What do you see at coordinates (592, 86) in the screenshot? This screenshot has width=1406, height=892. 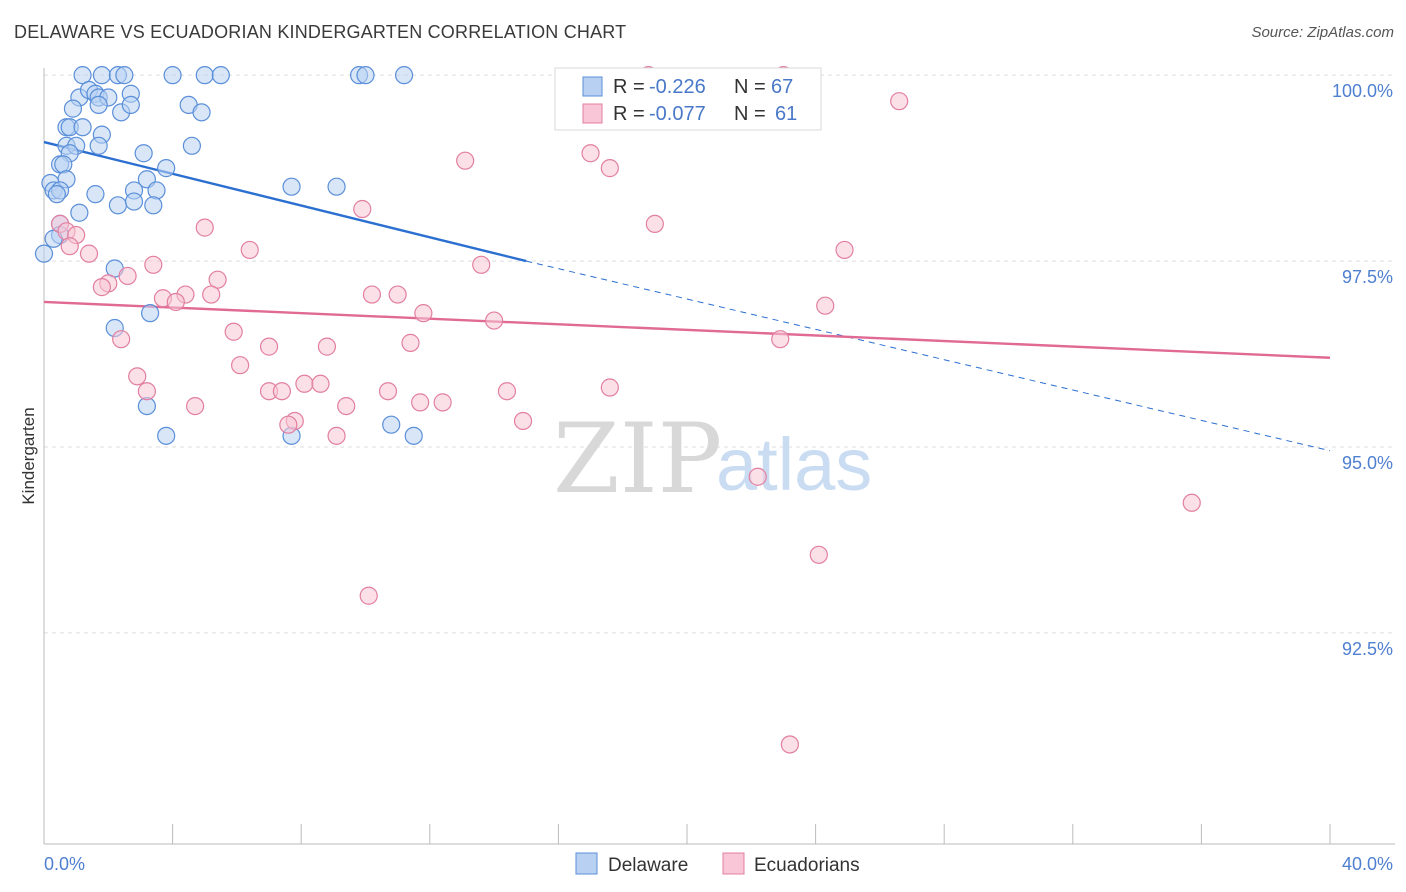 I see `legend-swatch-delaware` at bounding box center [592, 86].